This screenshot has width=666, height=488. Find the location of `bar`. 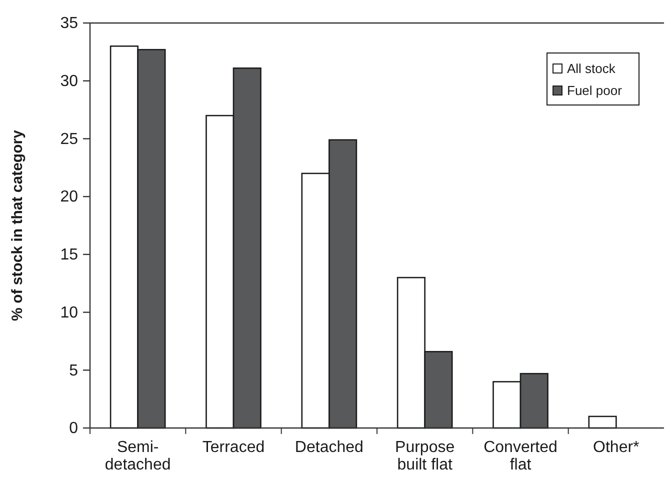

bar is located at coordinates (602, 422).